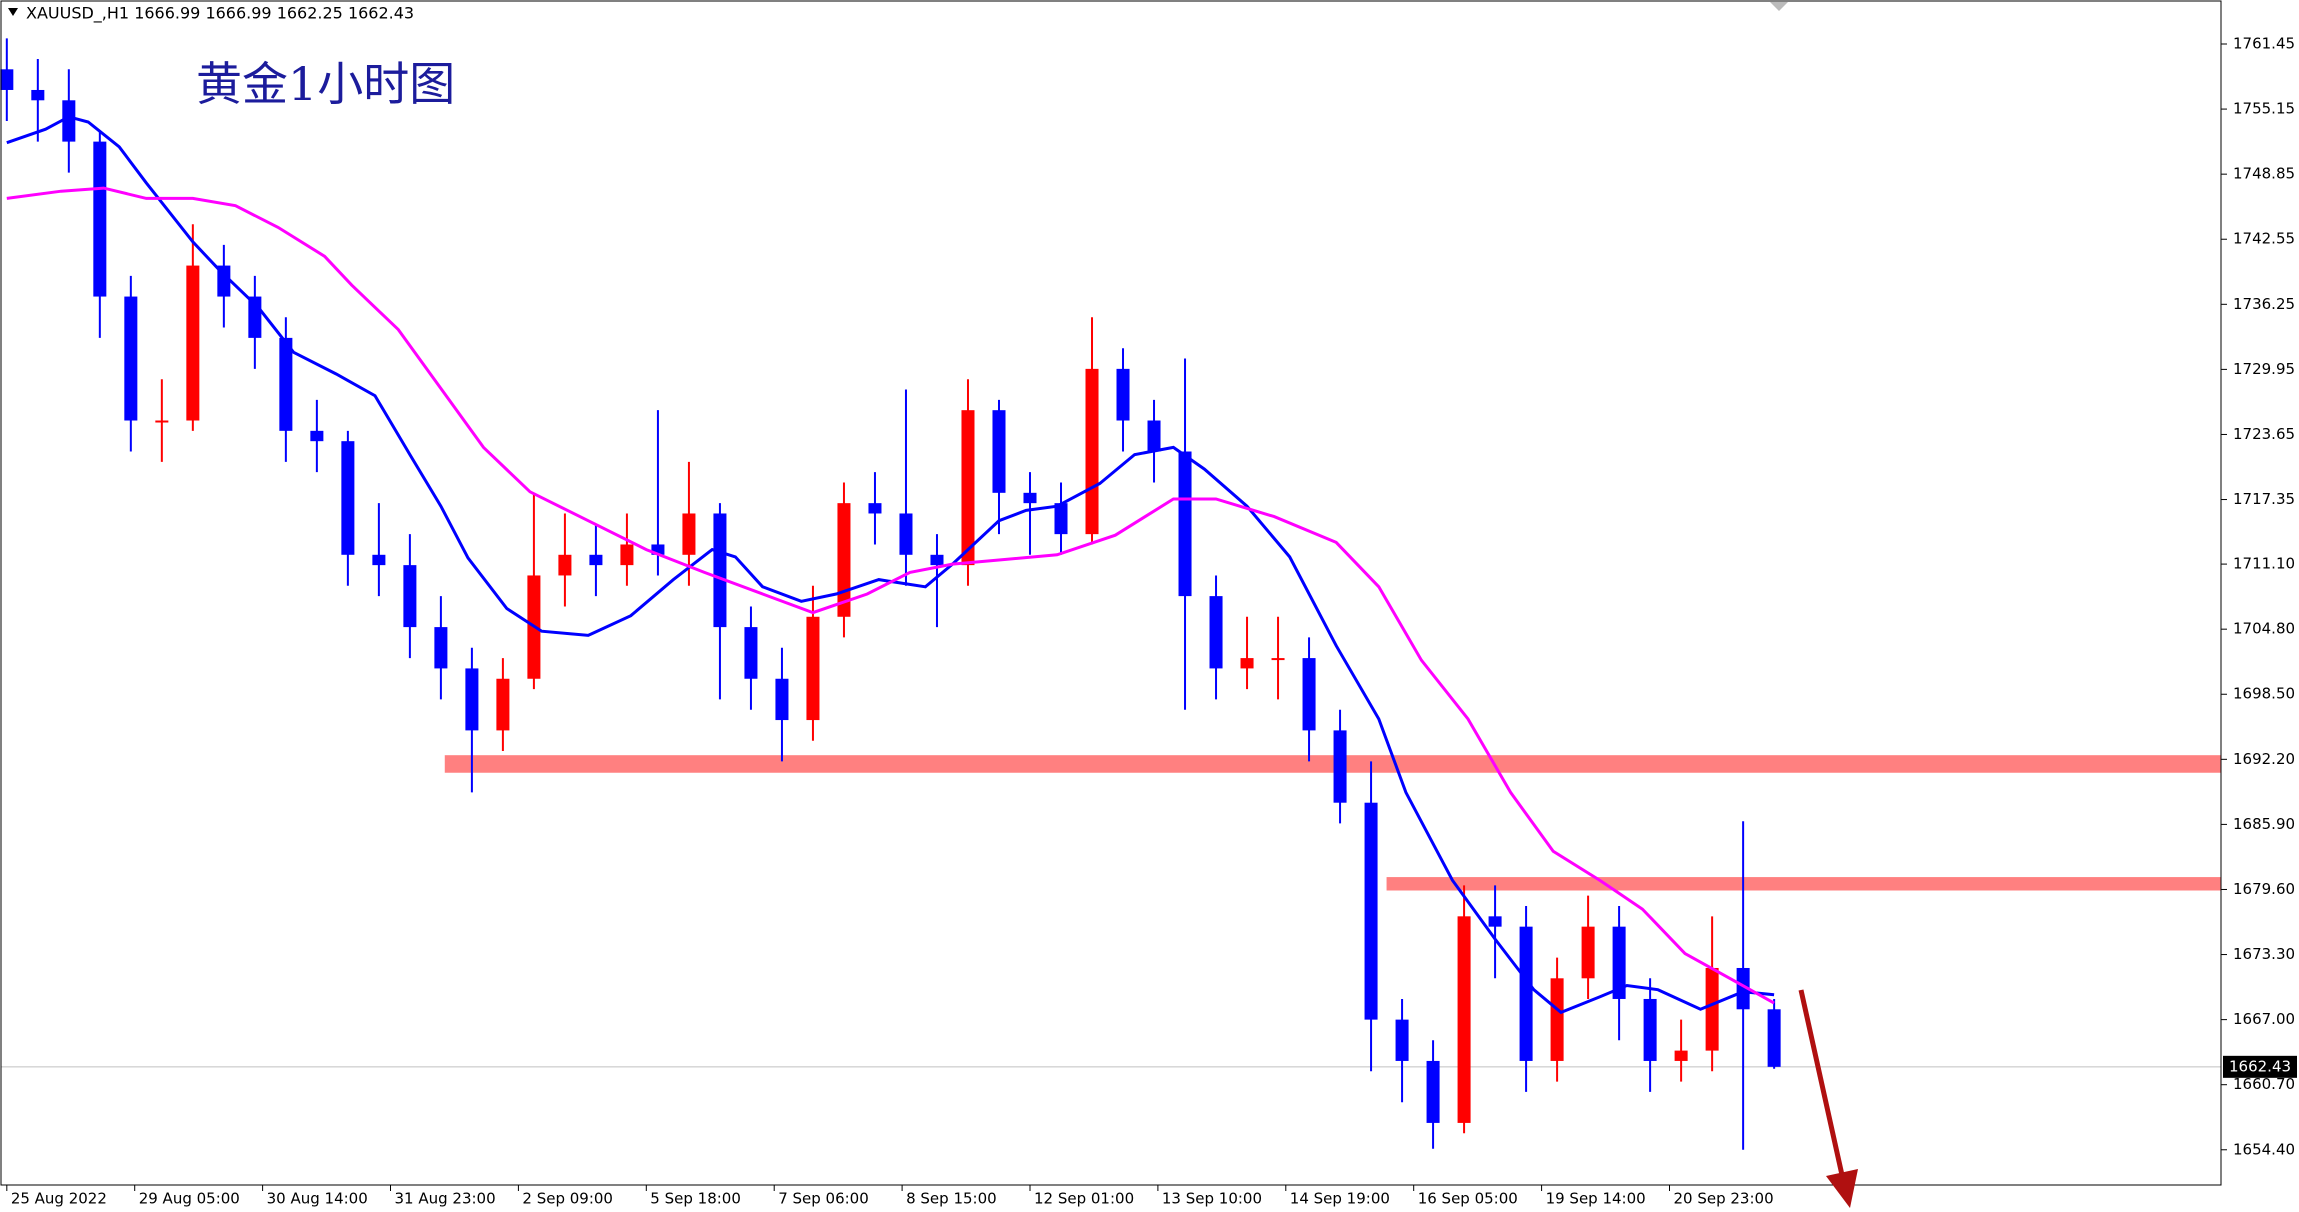 The height and width of the screenshot is (1212, 2299). What do you see at coordinates (2264, 824) in the screenshot?
I see `y-tick-label: 1685.90` at bounding box center [2264, 824].